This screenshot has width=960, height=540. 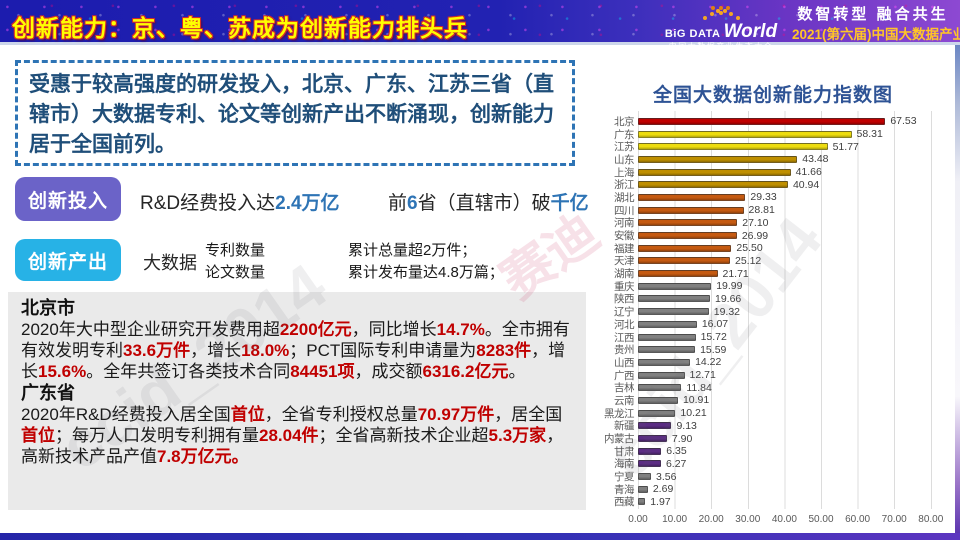 What do you see at coordinates (784, 520) in the screenshot?
I see `x-tick-label: 40.00` at bounding box center [784, 520].